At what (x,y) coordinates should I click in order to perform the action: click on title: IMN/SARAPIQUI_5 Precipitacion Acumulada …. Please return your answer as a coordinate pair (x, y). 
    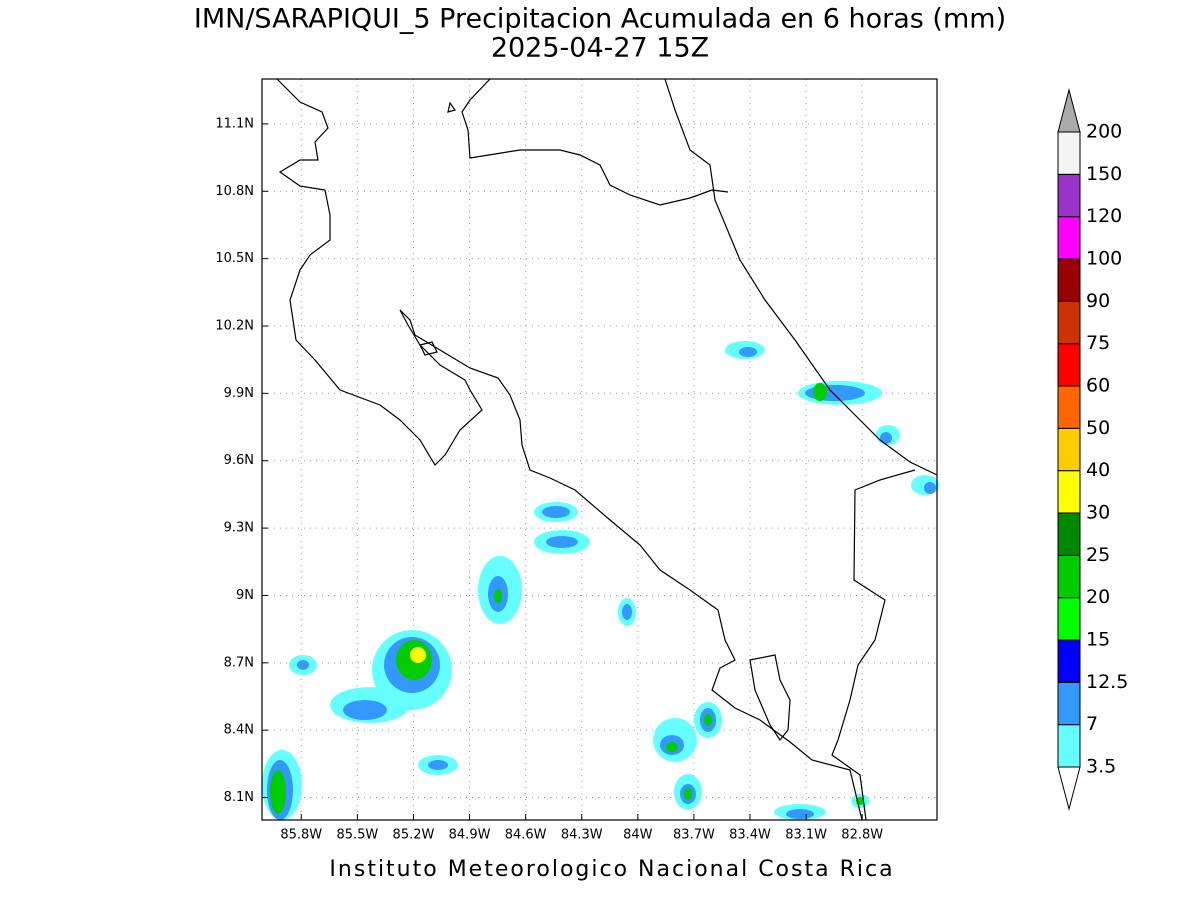
    Looking at the image, I should click on (600, 19).